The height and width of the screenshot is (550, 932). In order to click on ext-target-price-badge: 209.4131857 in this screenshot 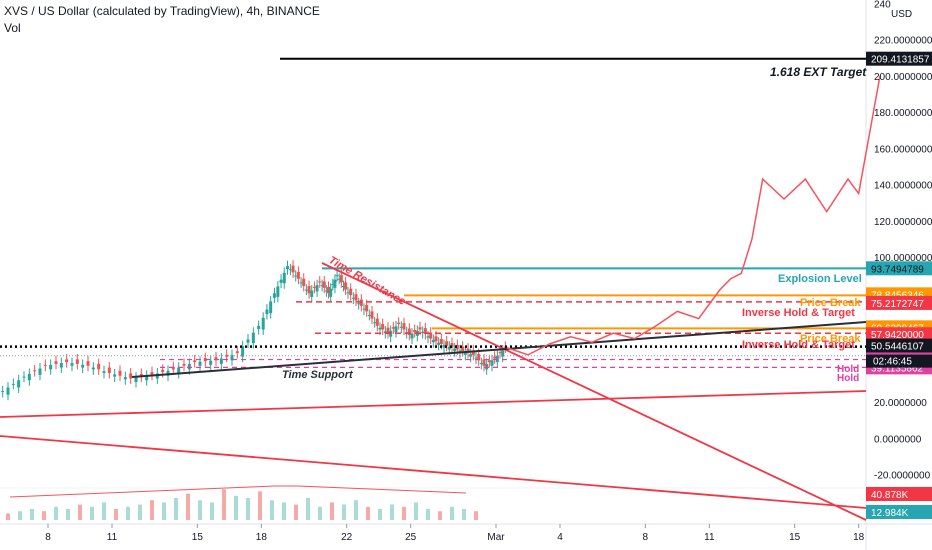, I will do `click(900, 60)`.